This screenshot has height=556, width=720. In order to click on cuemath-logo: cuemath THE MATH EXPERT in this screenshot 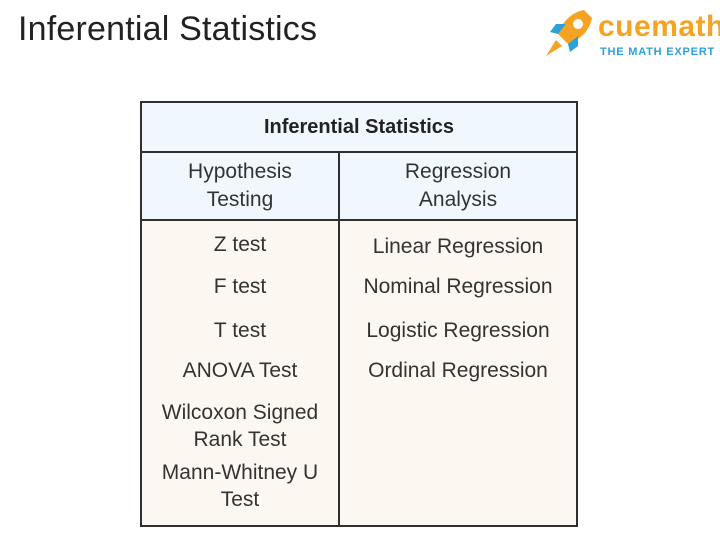, I will do `click(631, 35)`.